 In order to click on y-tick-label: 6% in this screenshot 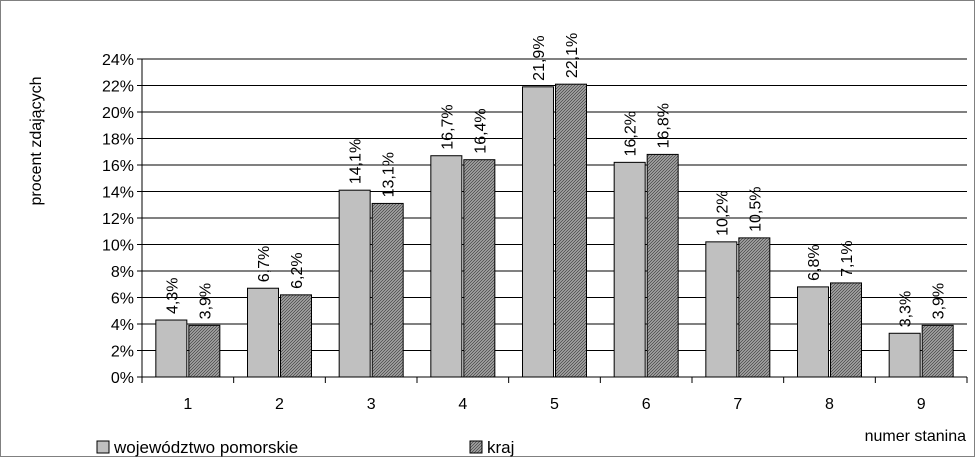, I will do `click(122, 299)`.